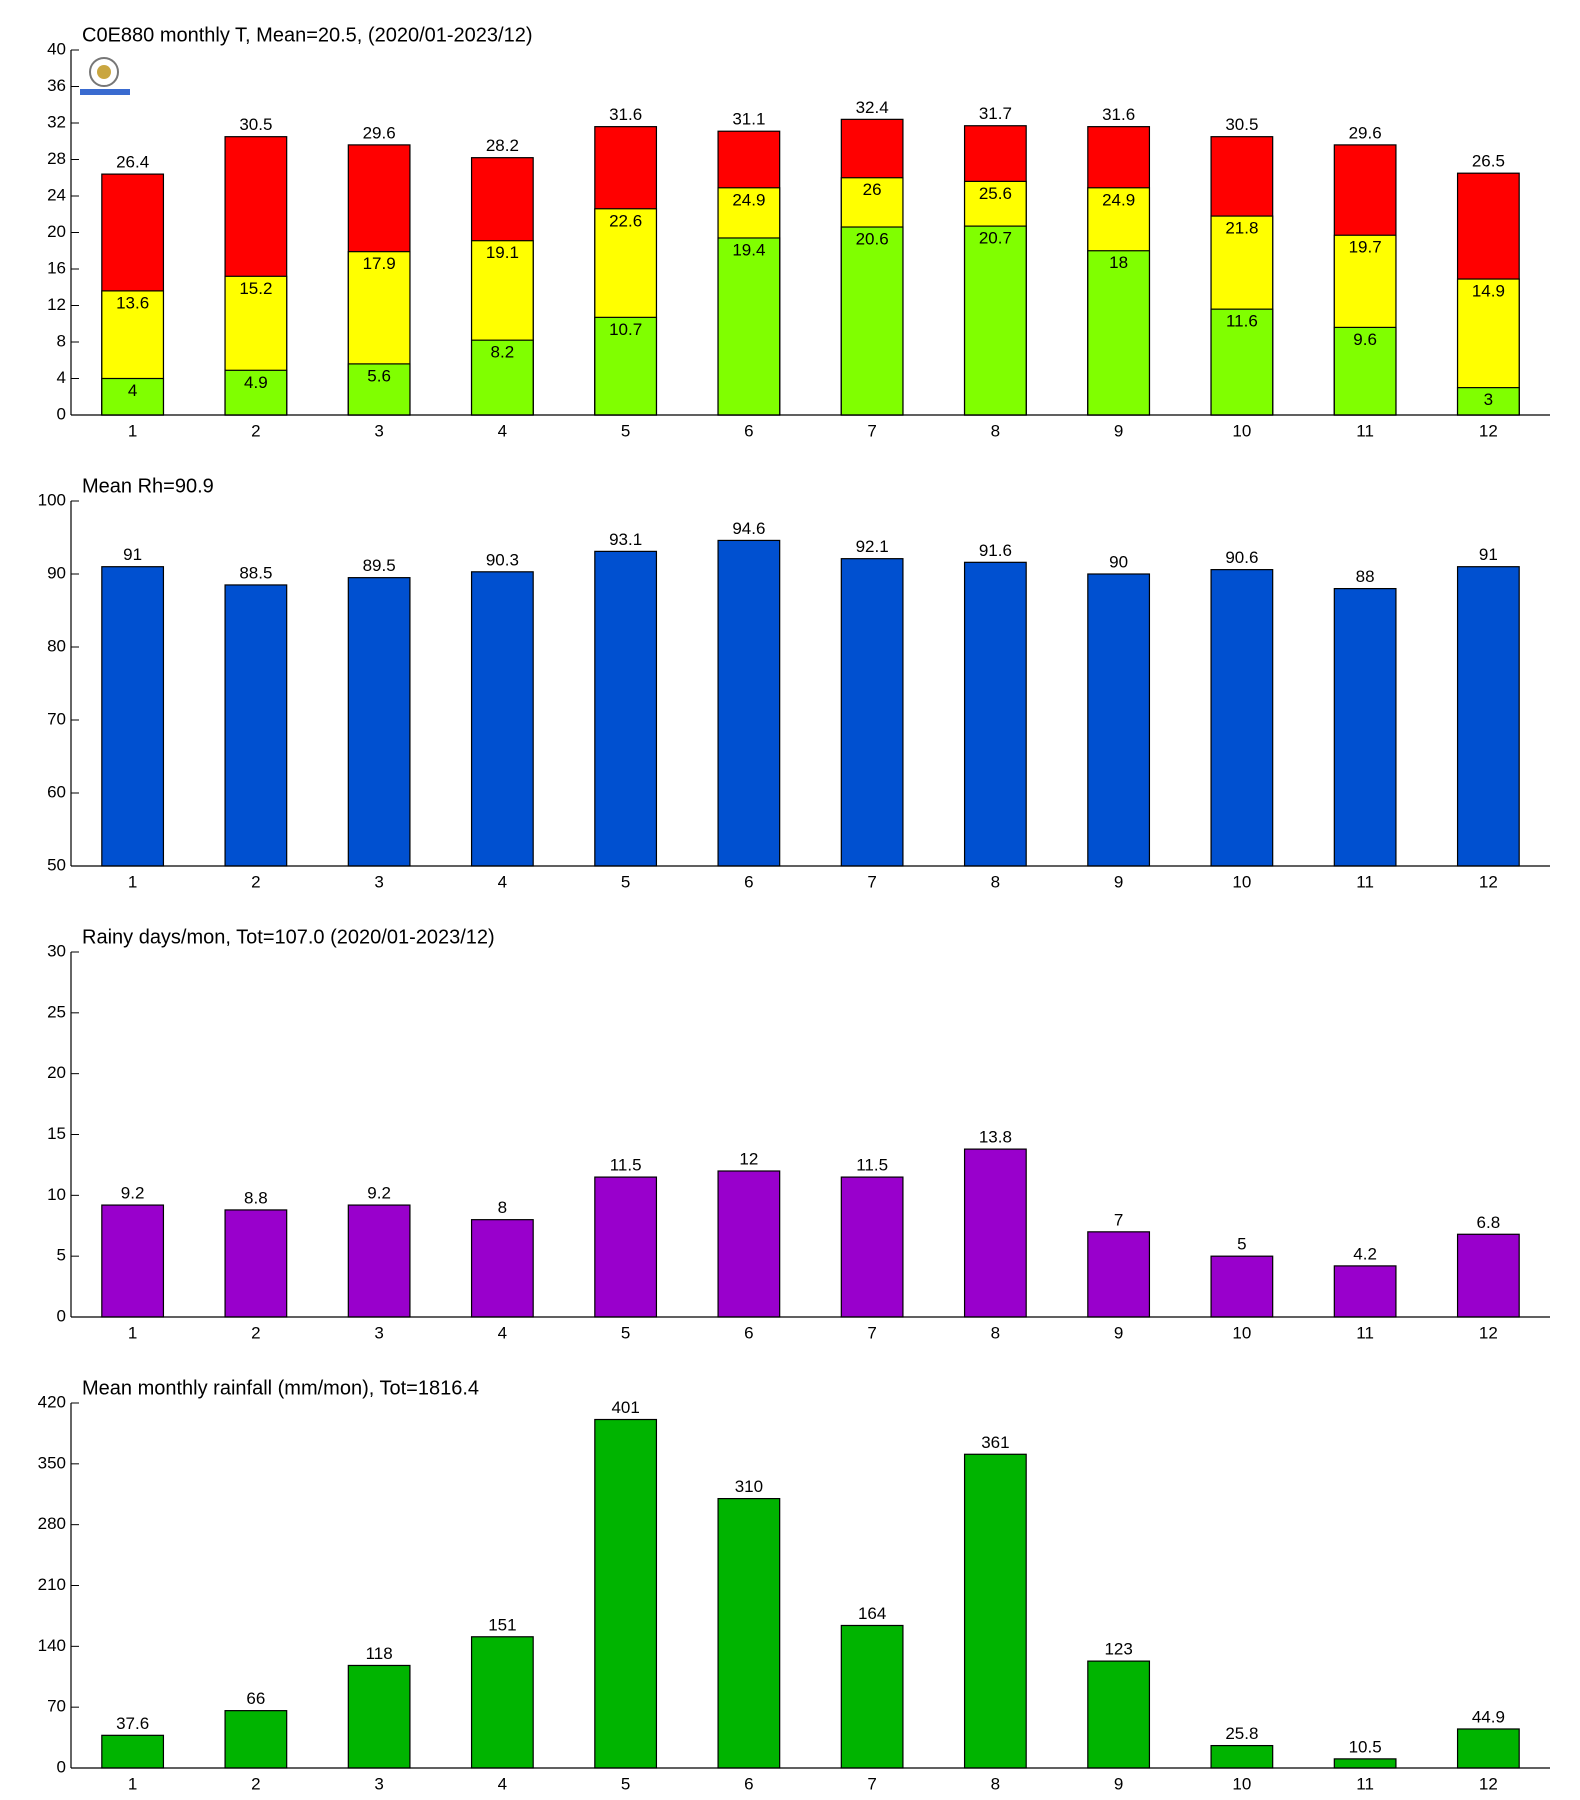 This screenshot has height=1800, width=1580. I want to click on y-tick-label: 50, so click(56, 864).